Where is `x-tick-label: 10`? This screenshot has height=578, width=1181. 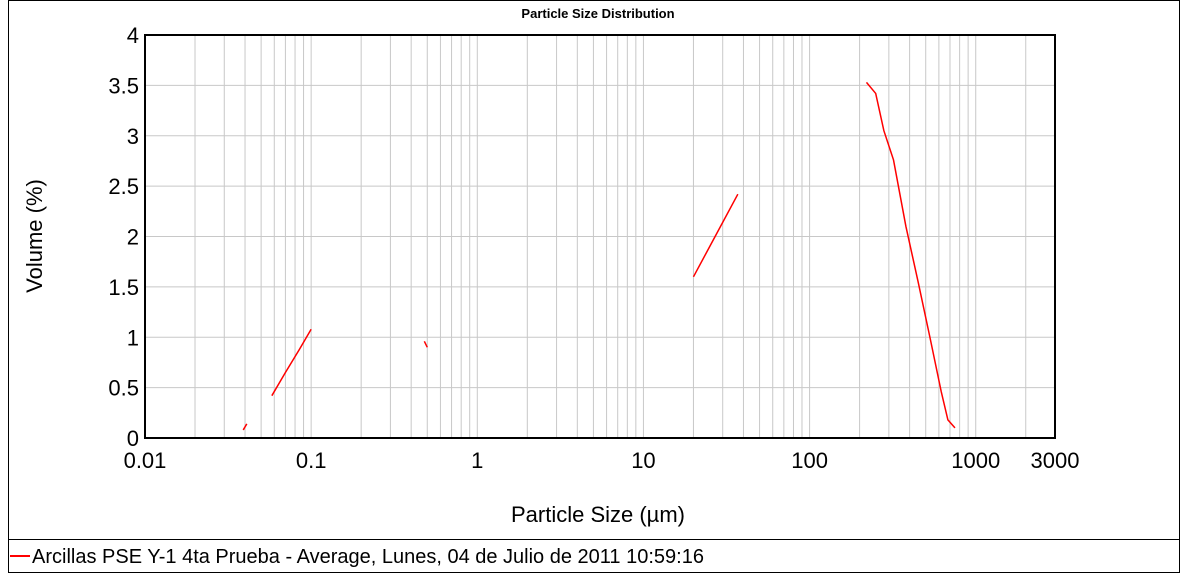
x-tick-label: 10 is located at coordinates (643, 460).